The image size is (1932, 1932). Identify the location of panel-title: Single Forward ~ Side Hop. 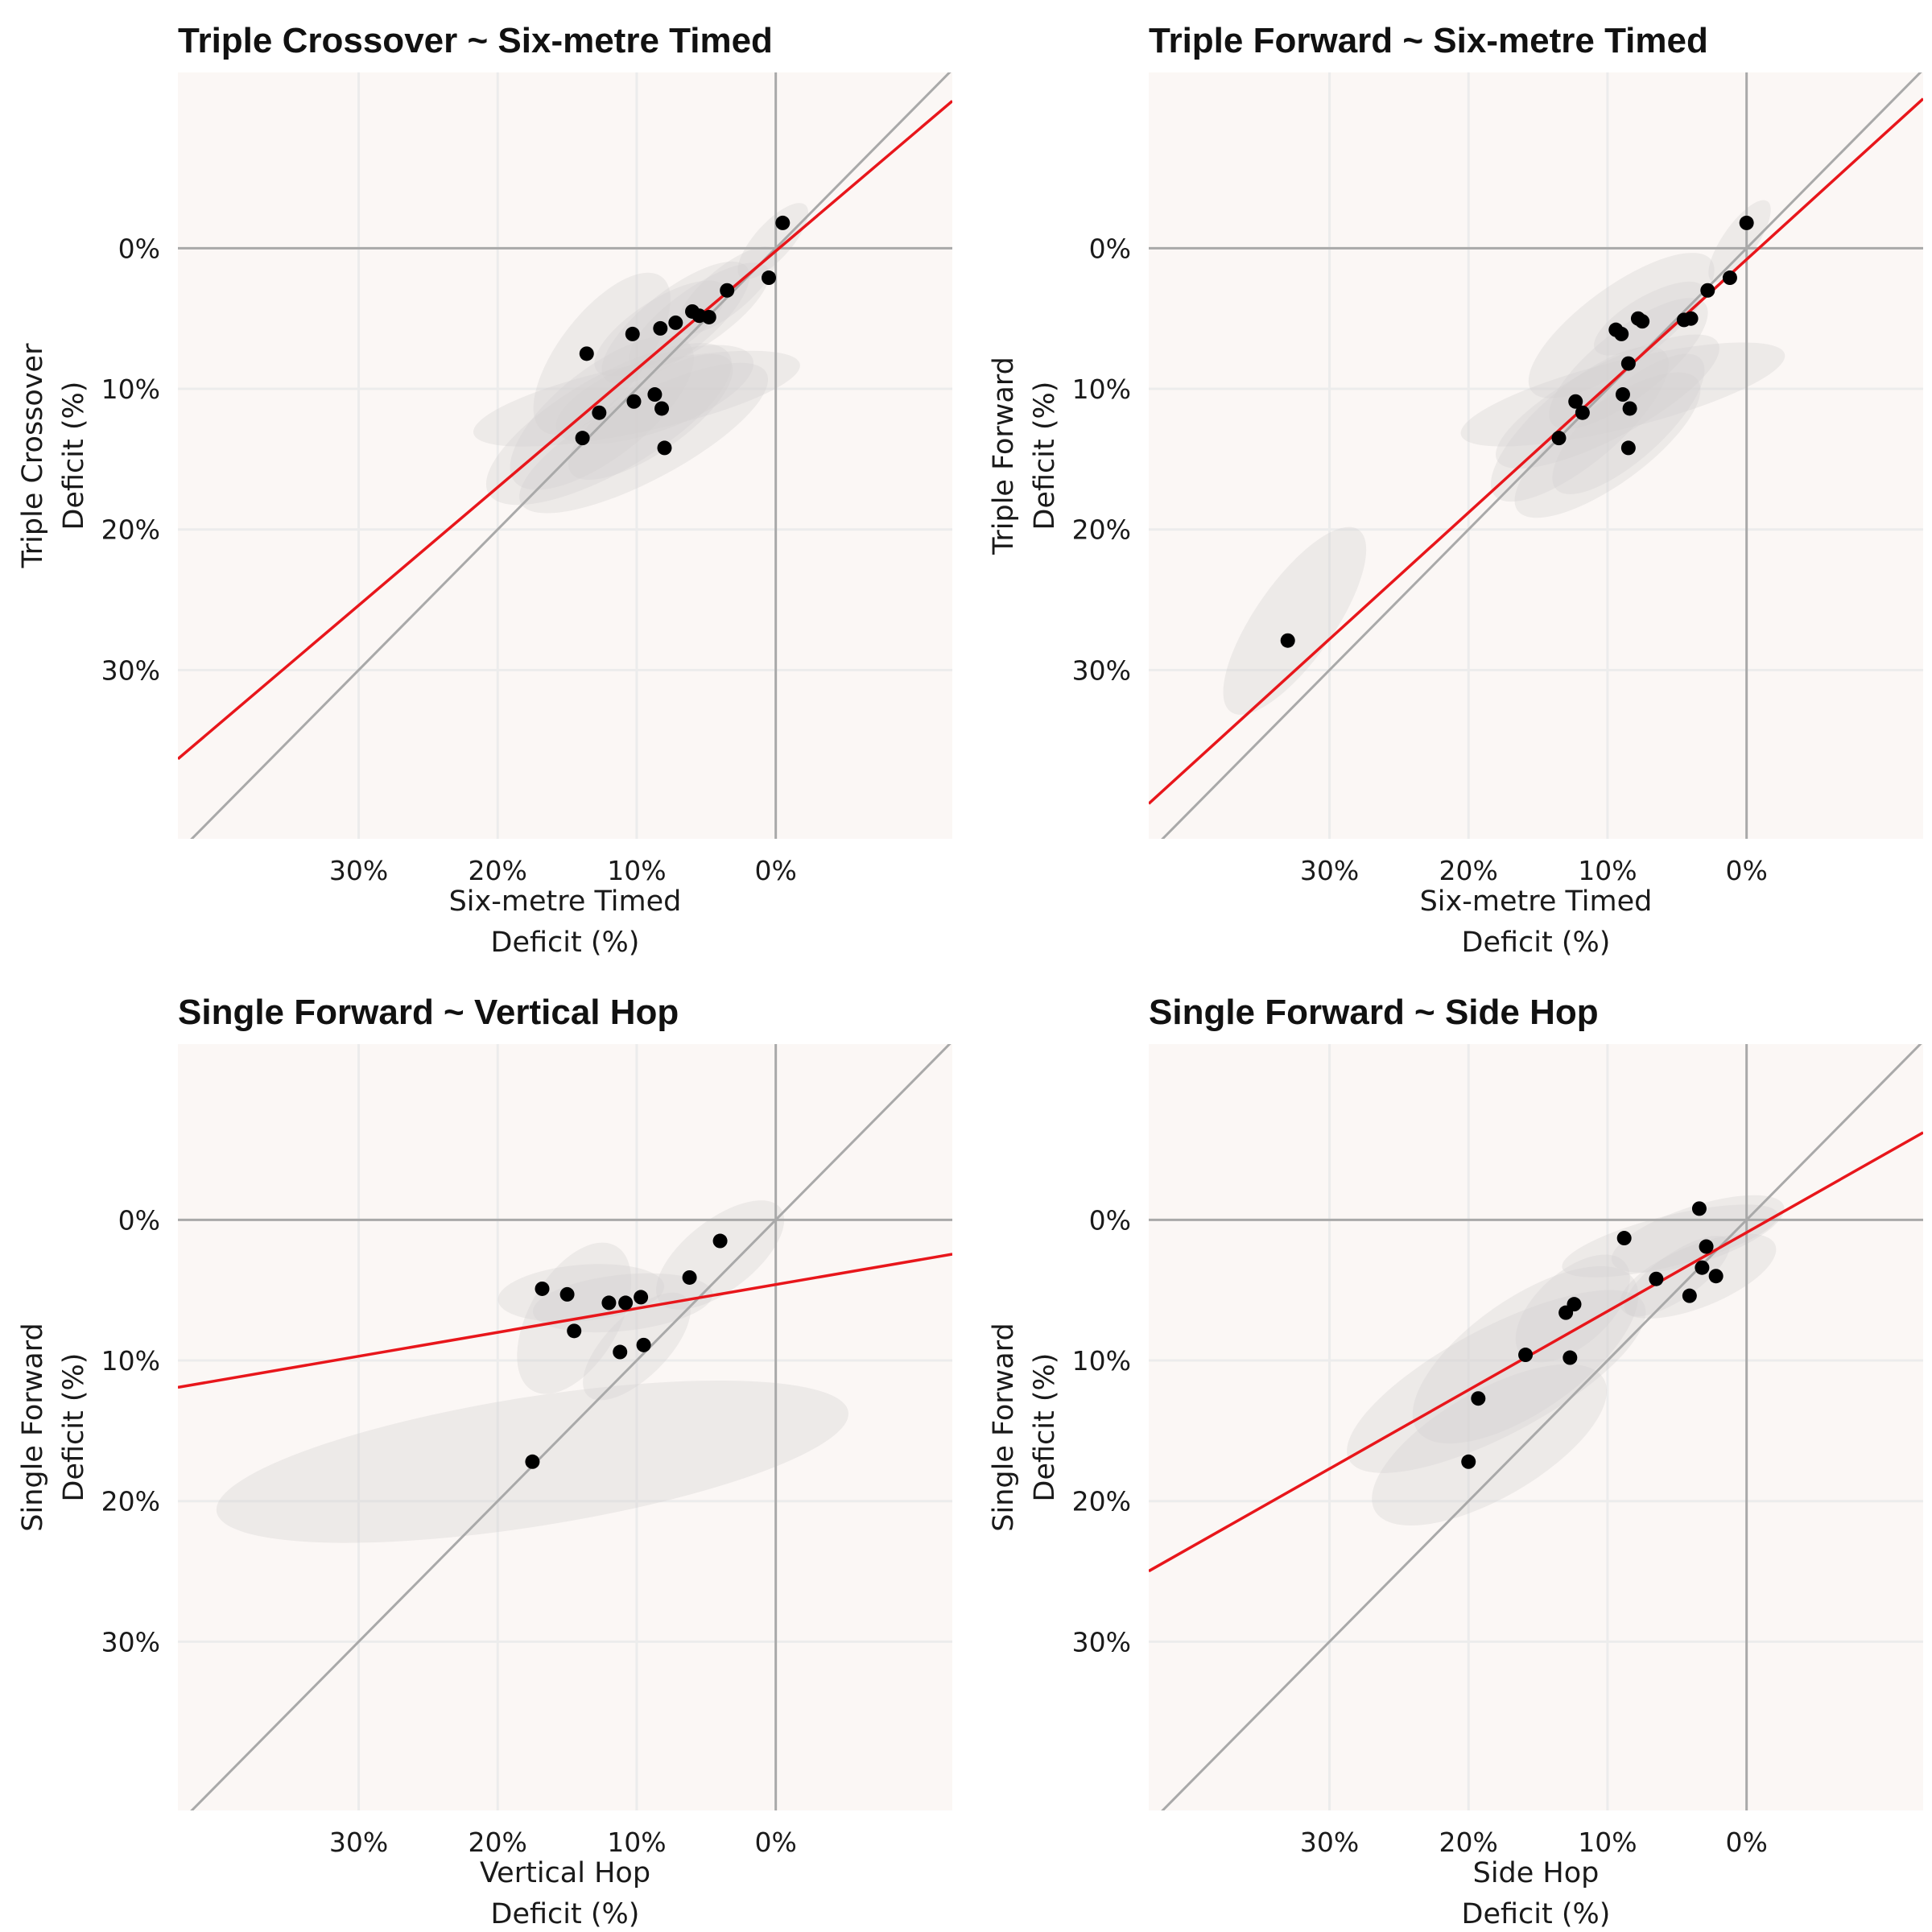
(1374, 1012).